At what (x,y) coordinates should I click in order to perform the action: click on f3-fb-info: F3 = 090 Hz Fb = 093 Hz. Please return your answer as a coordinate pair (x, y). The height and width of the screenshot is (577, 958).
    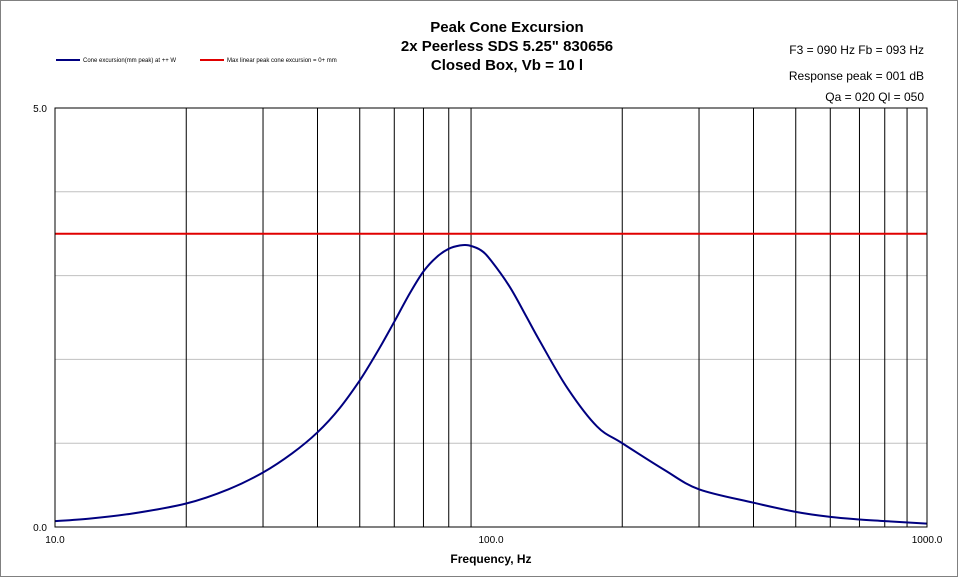
    Looking at the image, I should click on (856, 50).